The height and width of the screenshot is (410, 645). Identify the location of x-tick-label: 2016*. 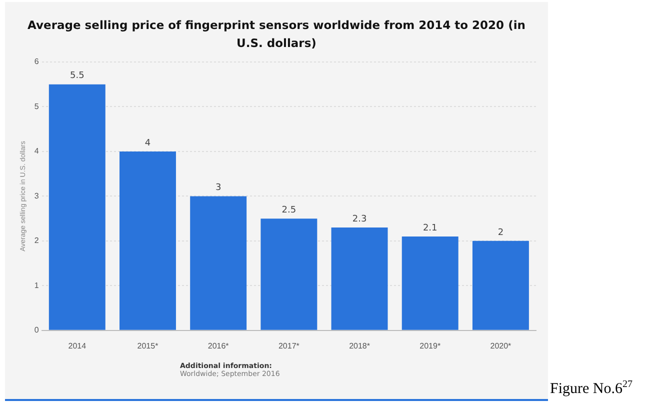
(218, 345).